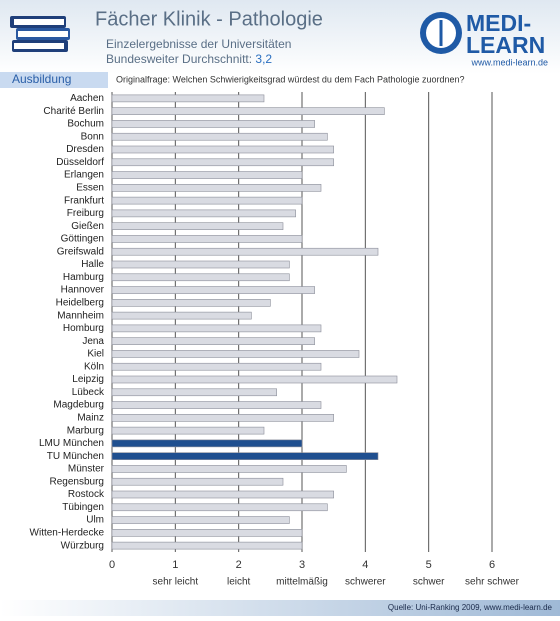 The width and height of the screenshot is (560, 621). Describe the element at coordinates (85, 213) in the screenshot. I see `y-tick-label: Freiburg` at that location.